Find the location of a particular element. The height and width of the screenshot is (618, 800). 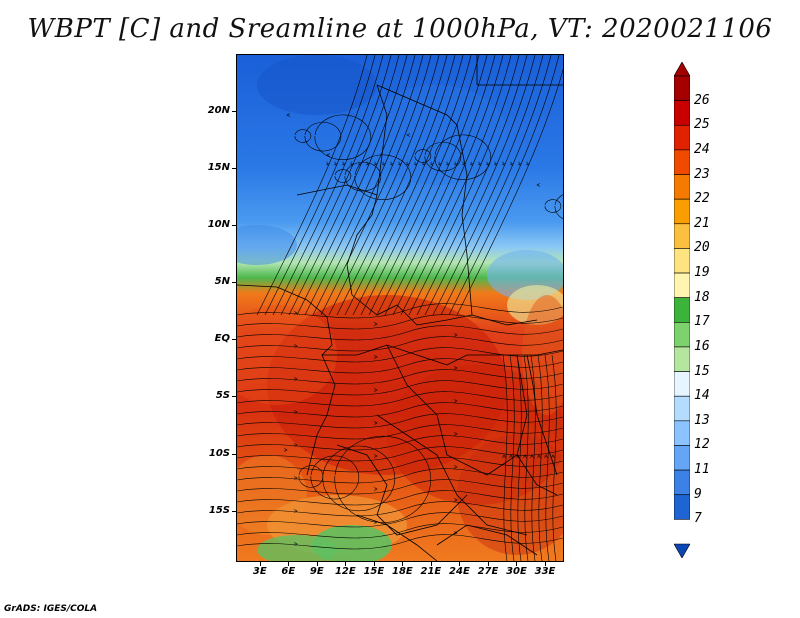

colorbar-bottom-arrow is located at coordinates (682, 551).